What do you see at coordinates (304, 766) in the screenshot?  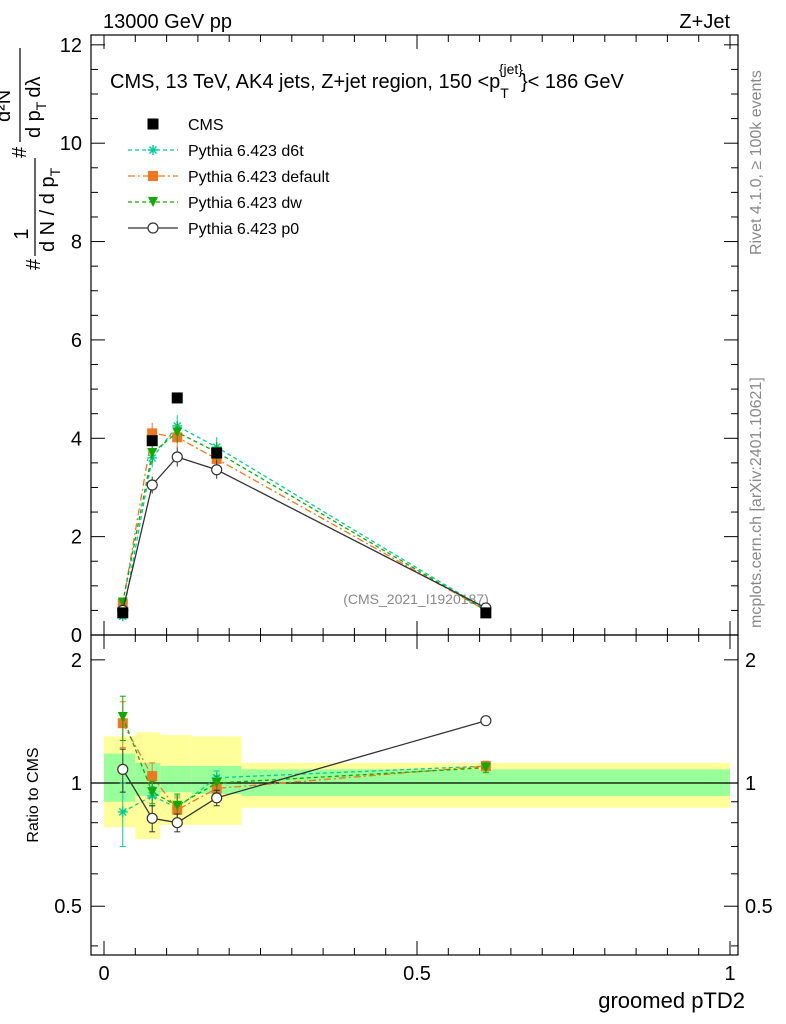 I see `ratio-line` at bounding box center [304, 766].